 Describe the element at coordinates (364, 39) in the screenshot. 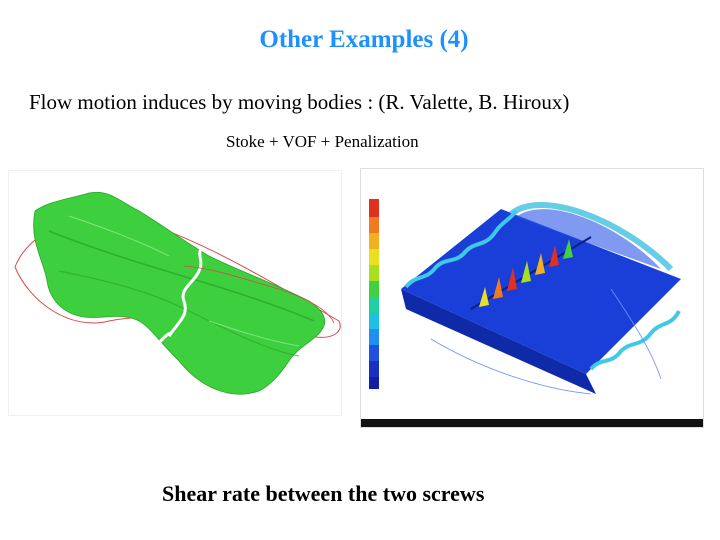

I see `slide-title: Other Examples (4)` at that location.